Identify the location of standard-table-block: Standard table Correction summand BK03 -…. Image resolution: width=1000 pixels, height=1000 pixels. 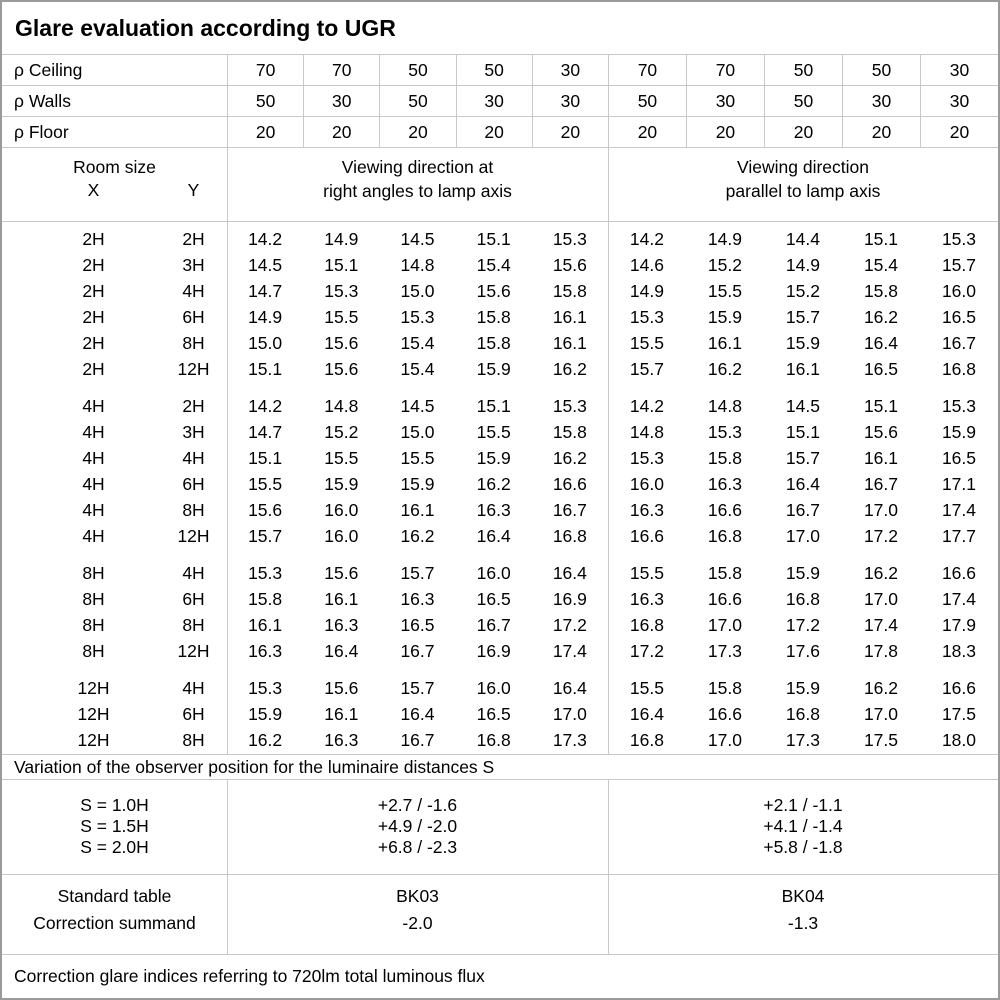
(500, 915).